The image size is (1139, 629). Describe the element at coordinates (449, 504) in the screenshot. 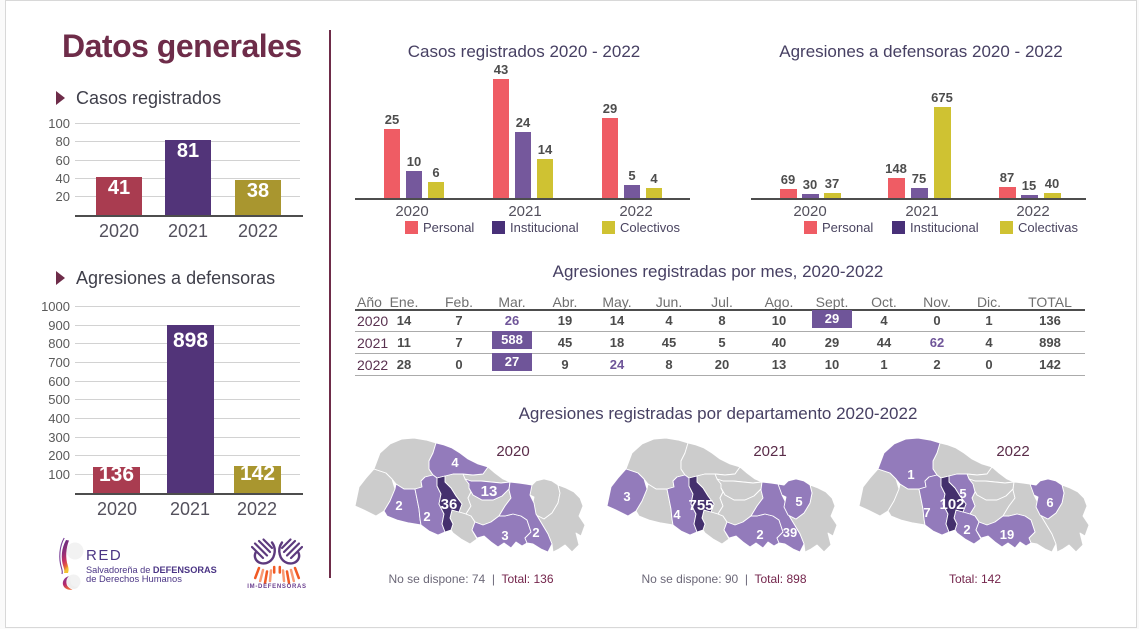

I see `svg-text: 36` at that location.